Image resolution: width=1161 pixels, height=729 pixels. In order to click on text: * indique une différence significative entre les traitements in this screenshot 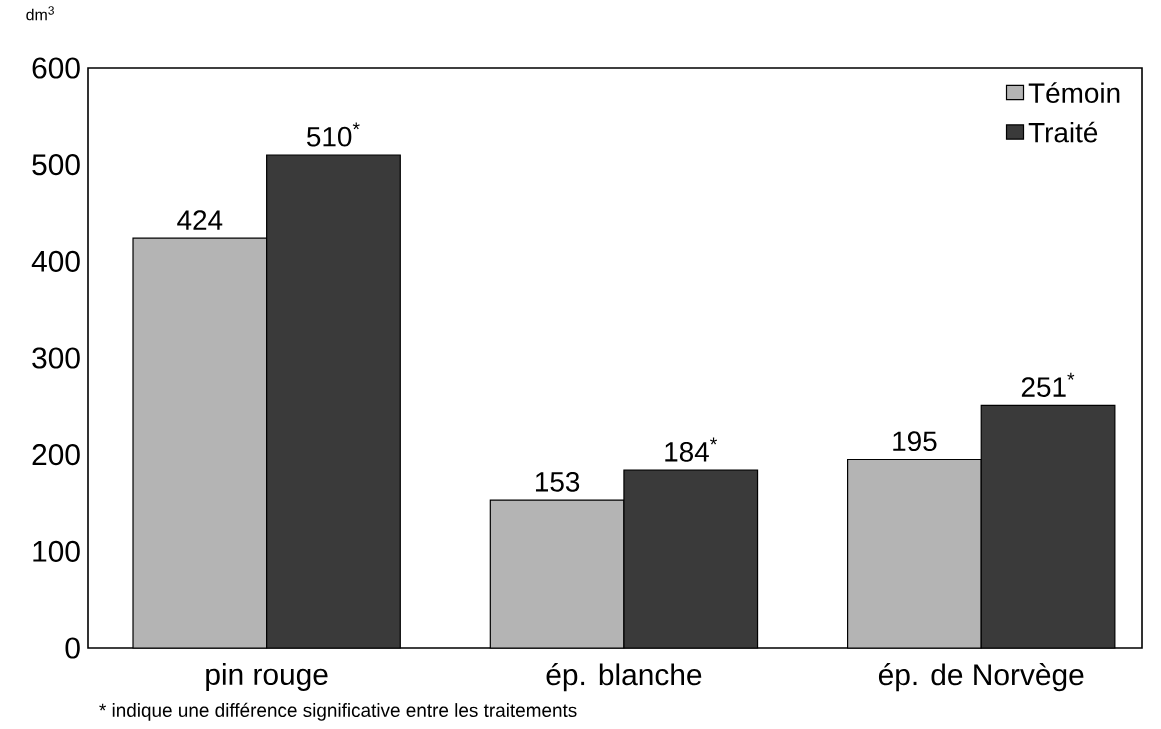, I will do `click(338, 711)`.